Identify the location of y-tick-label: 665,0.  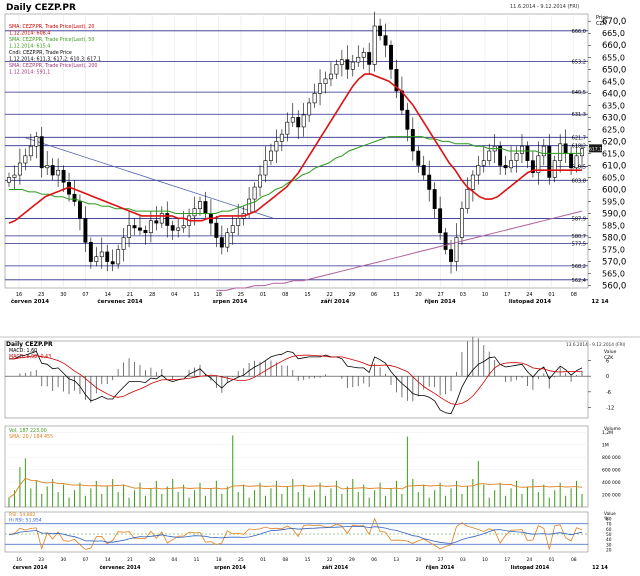
(613, 33).